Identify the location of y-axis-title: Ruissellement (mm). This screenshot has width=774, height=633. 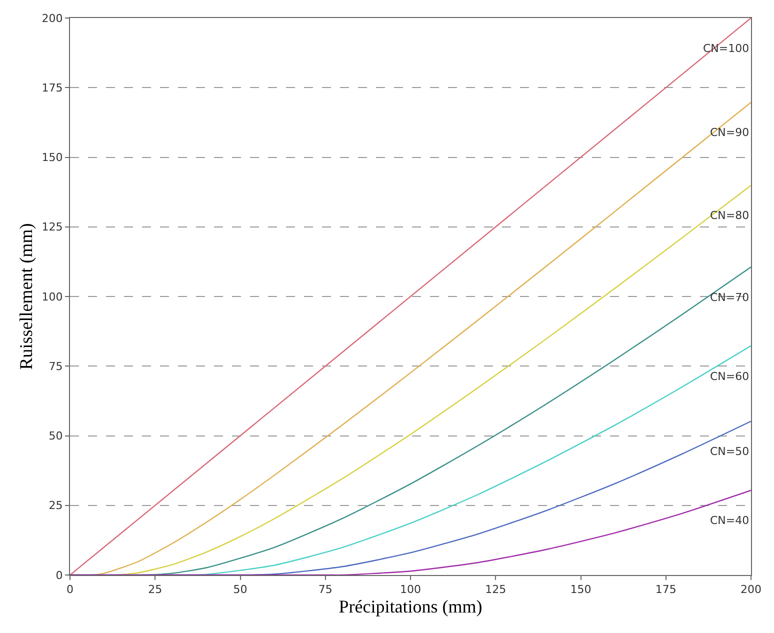
(26, 296).